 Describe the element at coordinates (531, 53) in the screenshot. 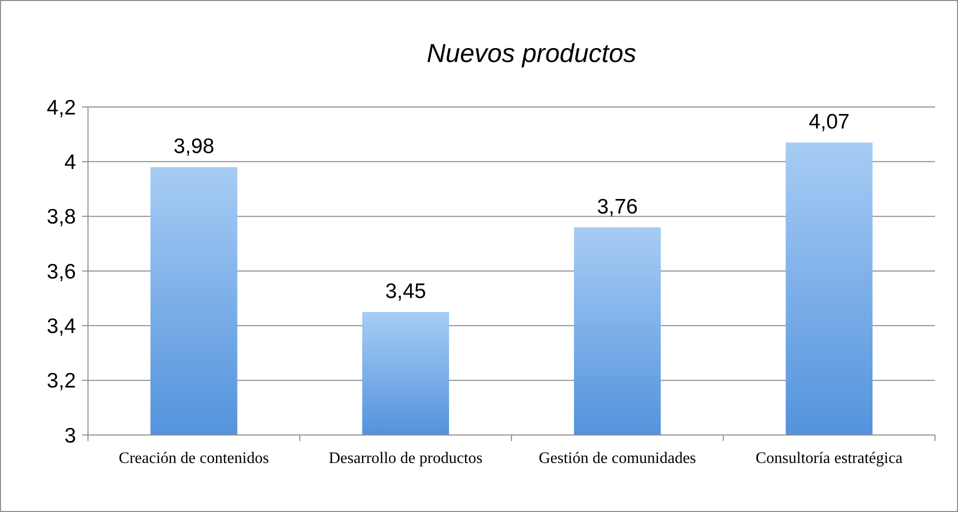

I see `chart-title: Nuevos productos` at that location.